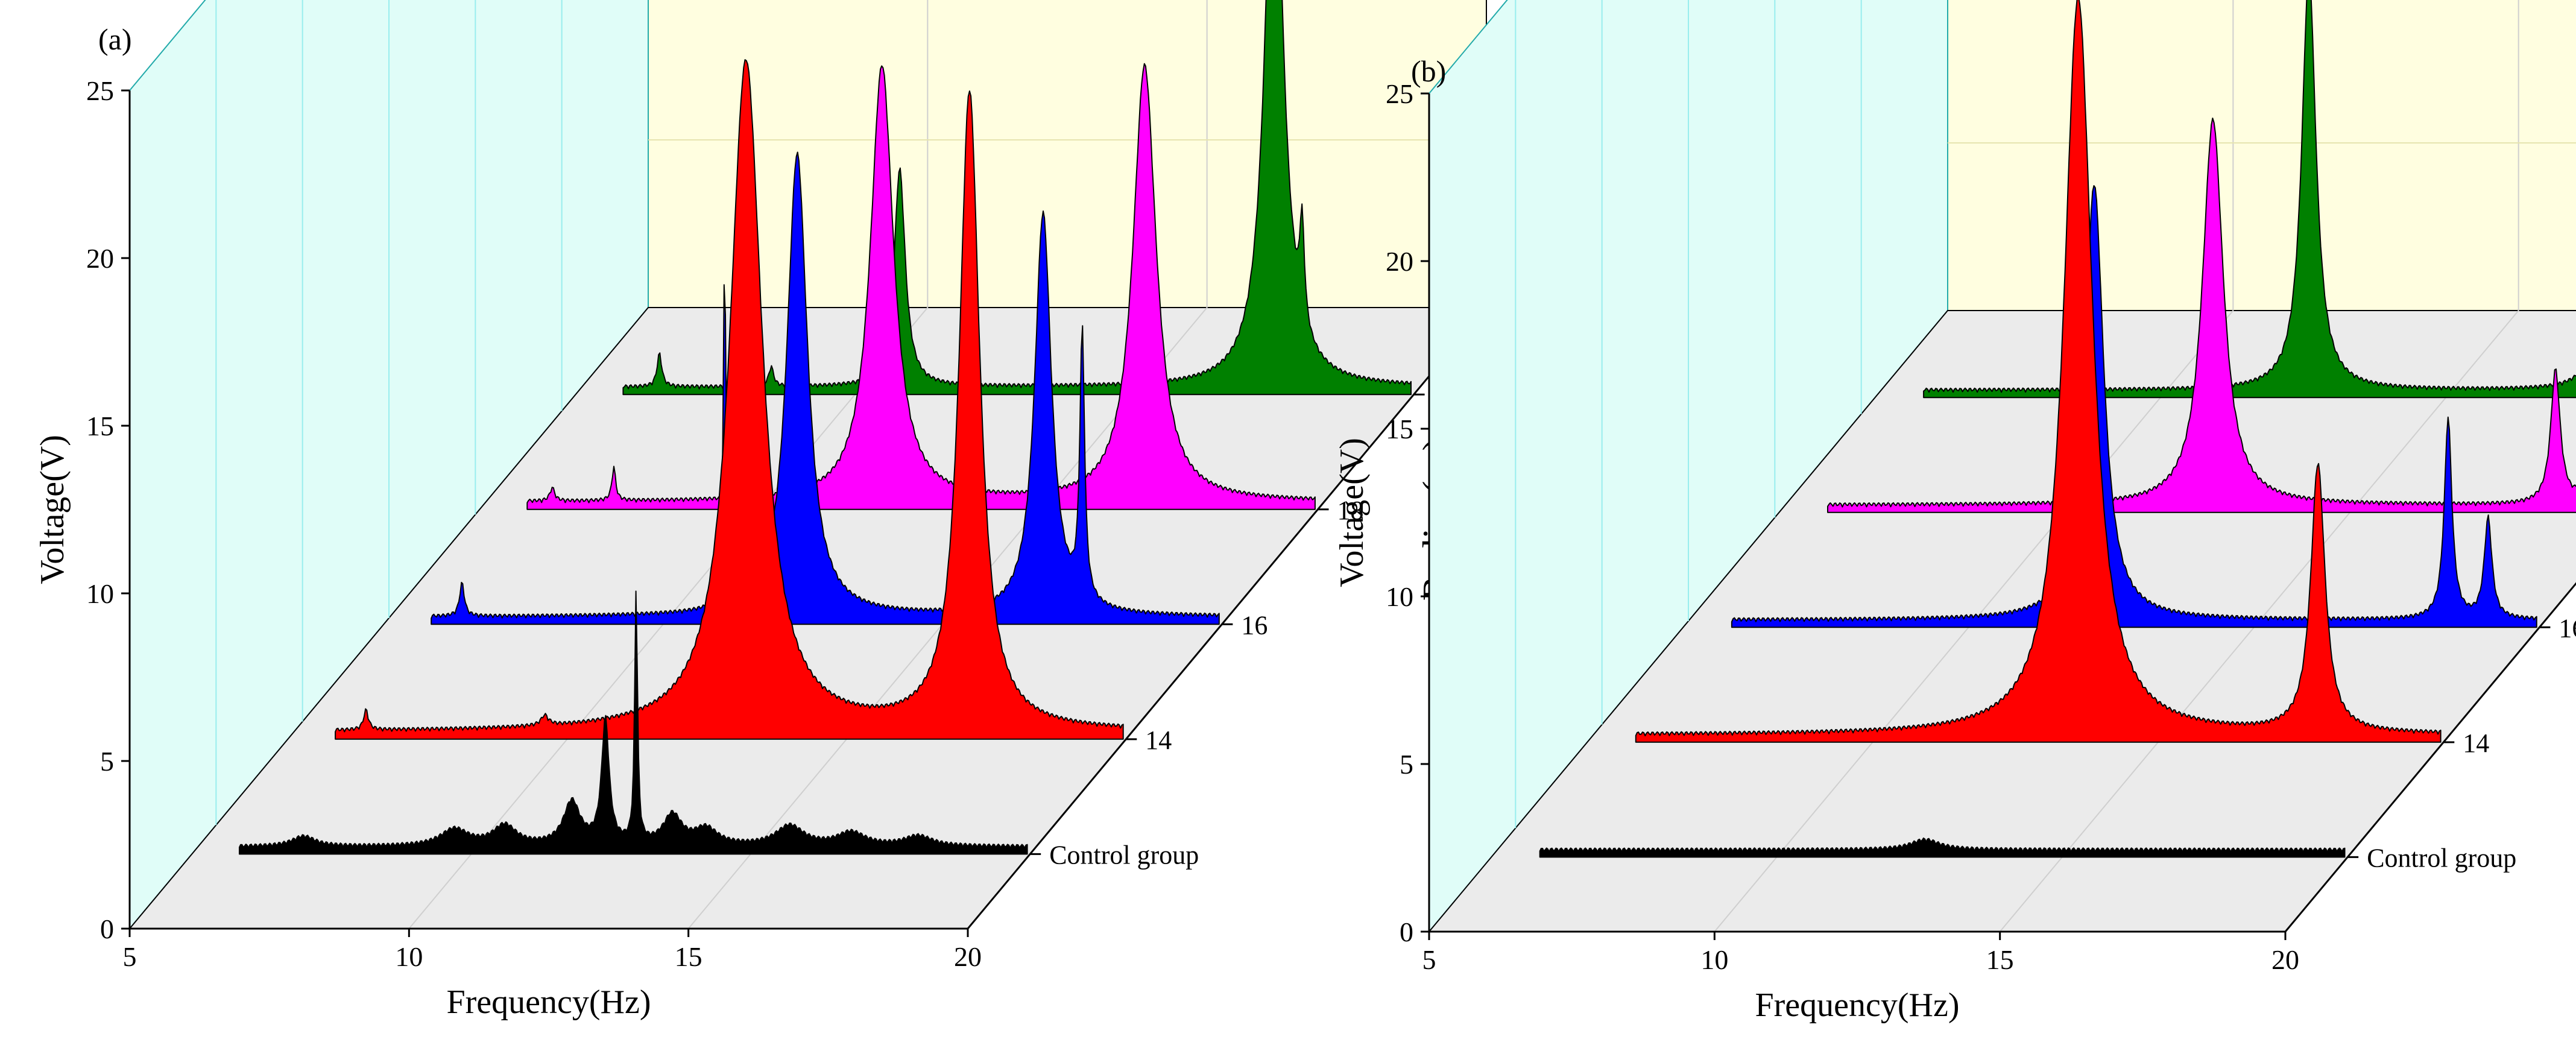 Image resolution: width=2576 pixels, height=1045 pixels. What do you see at coordinates (1429, 71) in the screenshot?
I see `panel-label: (b)` at bounding box center [1429, 71].